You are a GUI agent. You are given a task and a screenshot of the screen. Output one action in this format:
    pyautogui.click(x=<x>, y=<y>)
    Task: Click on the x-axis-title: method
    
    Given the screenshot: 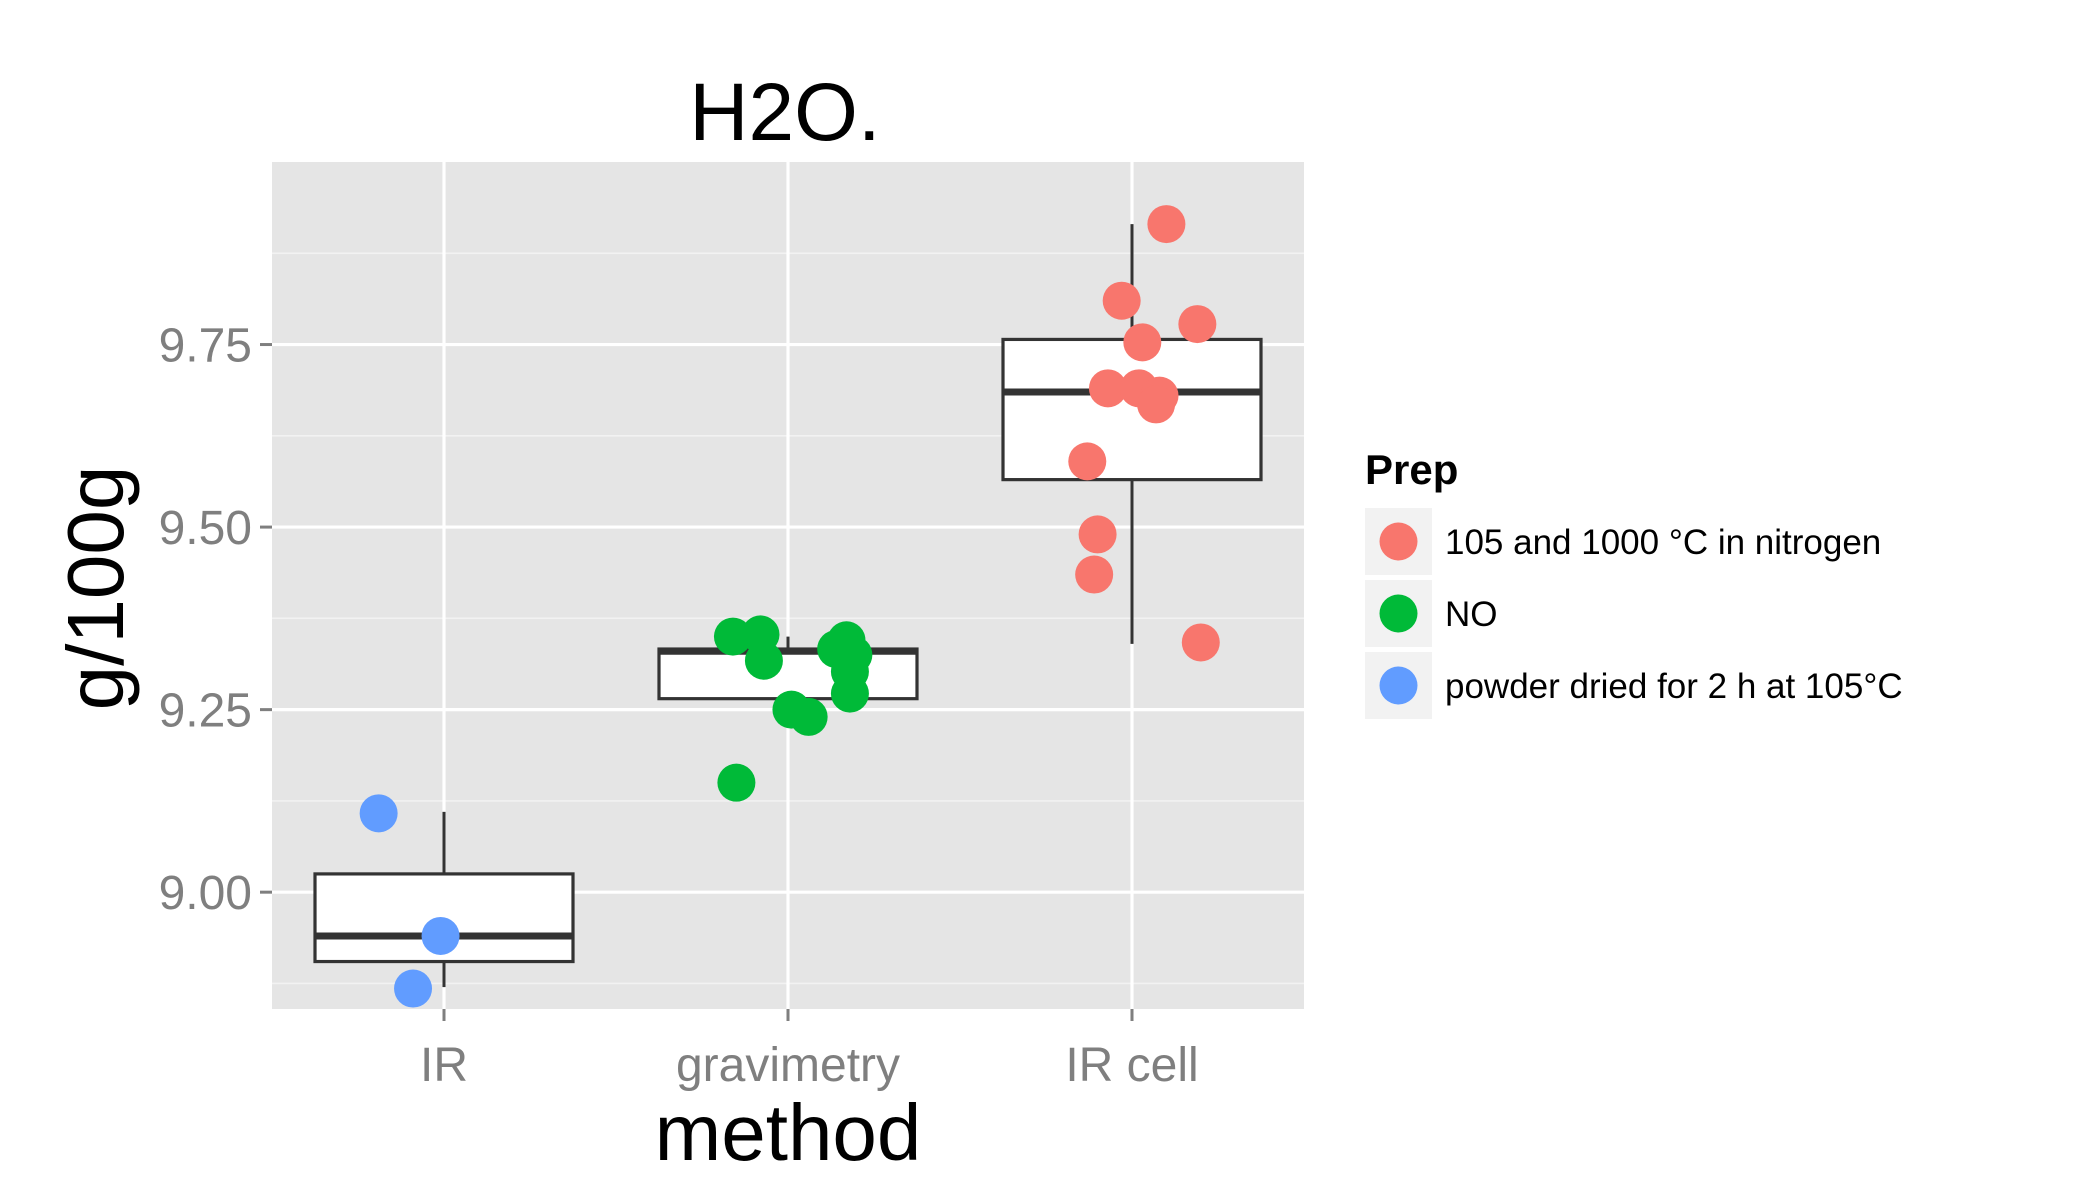 What is the action you would take?
    pyautogui.click(x=788, y=1132)
    